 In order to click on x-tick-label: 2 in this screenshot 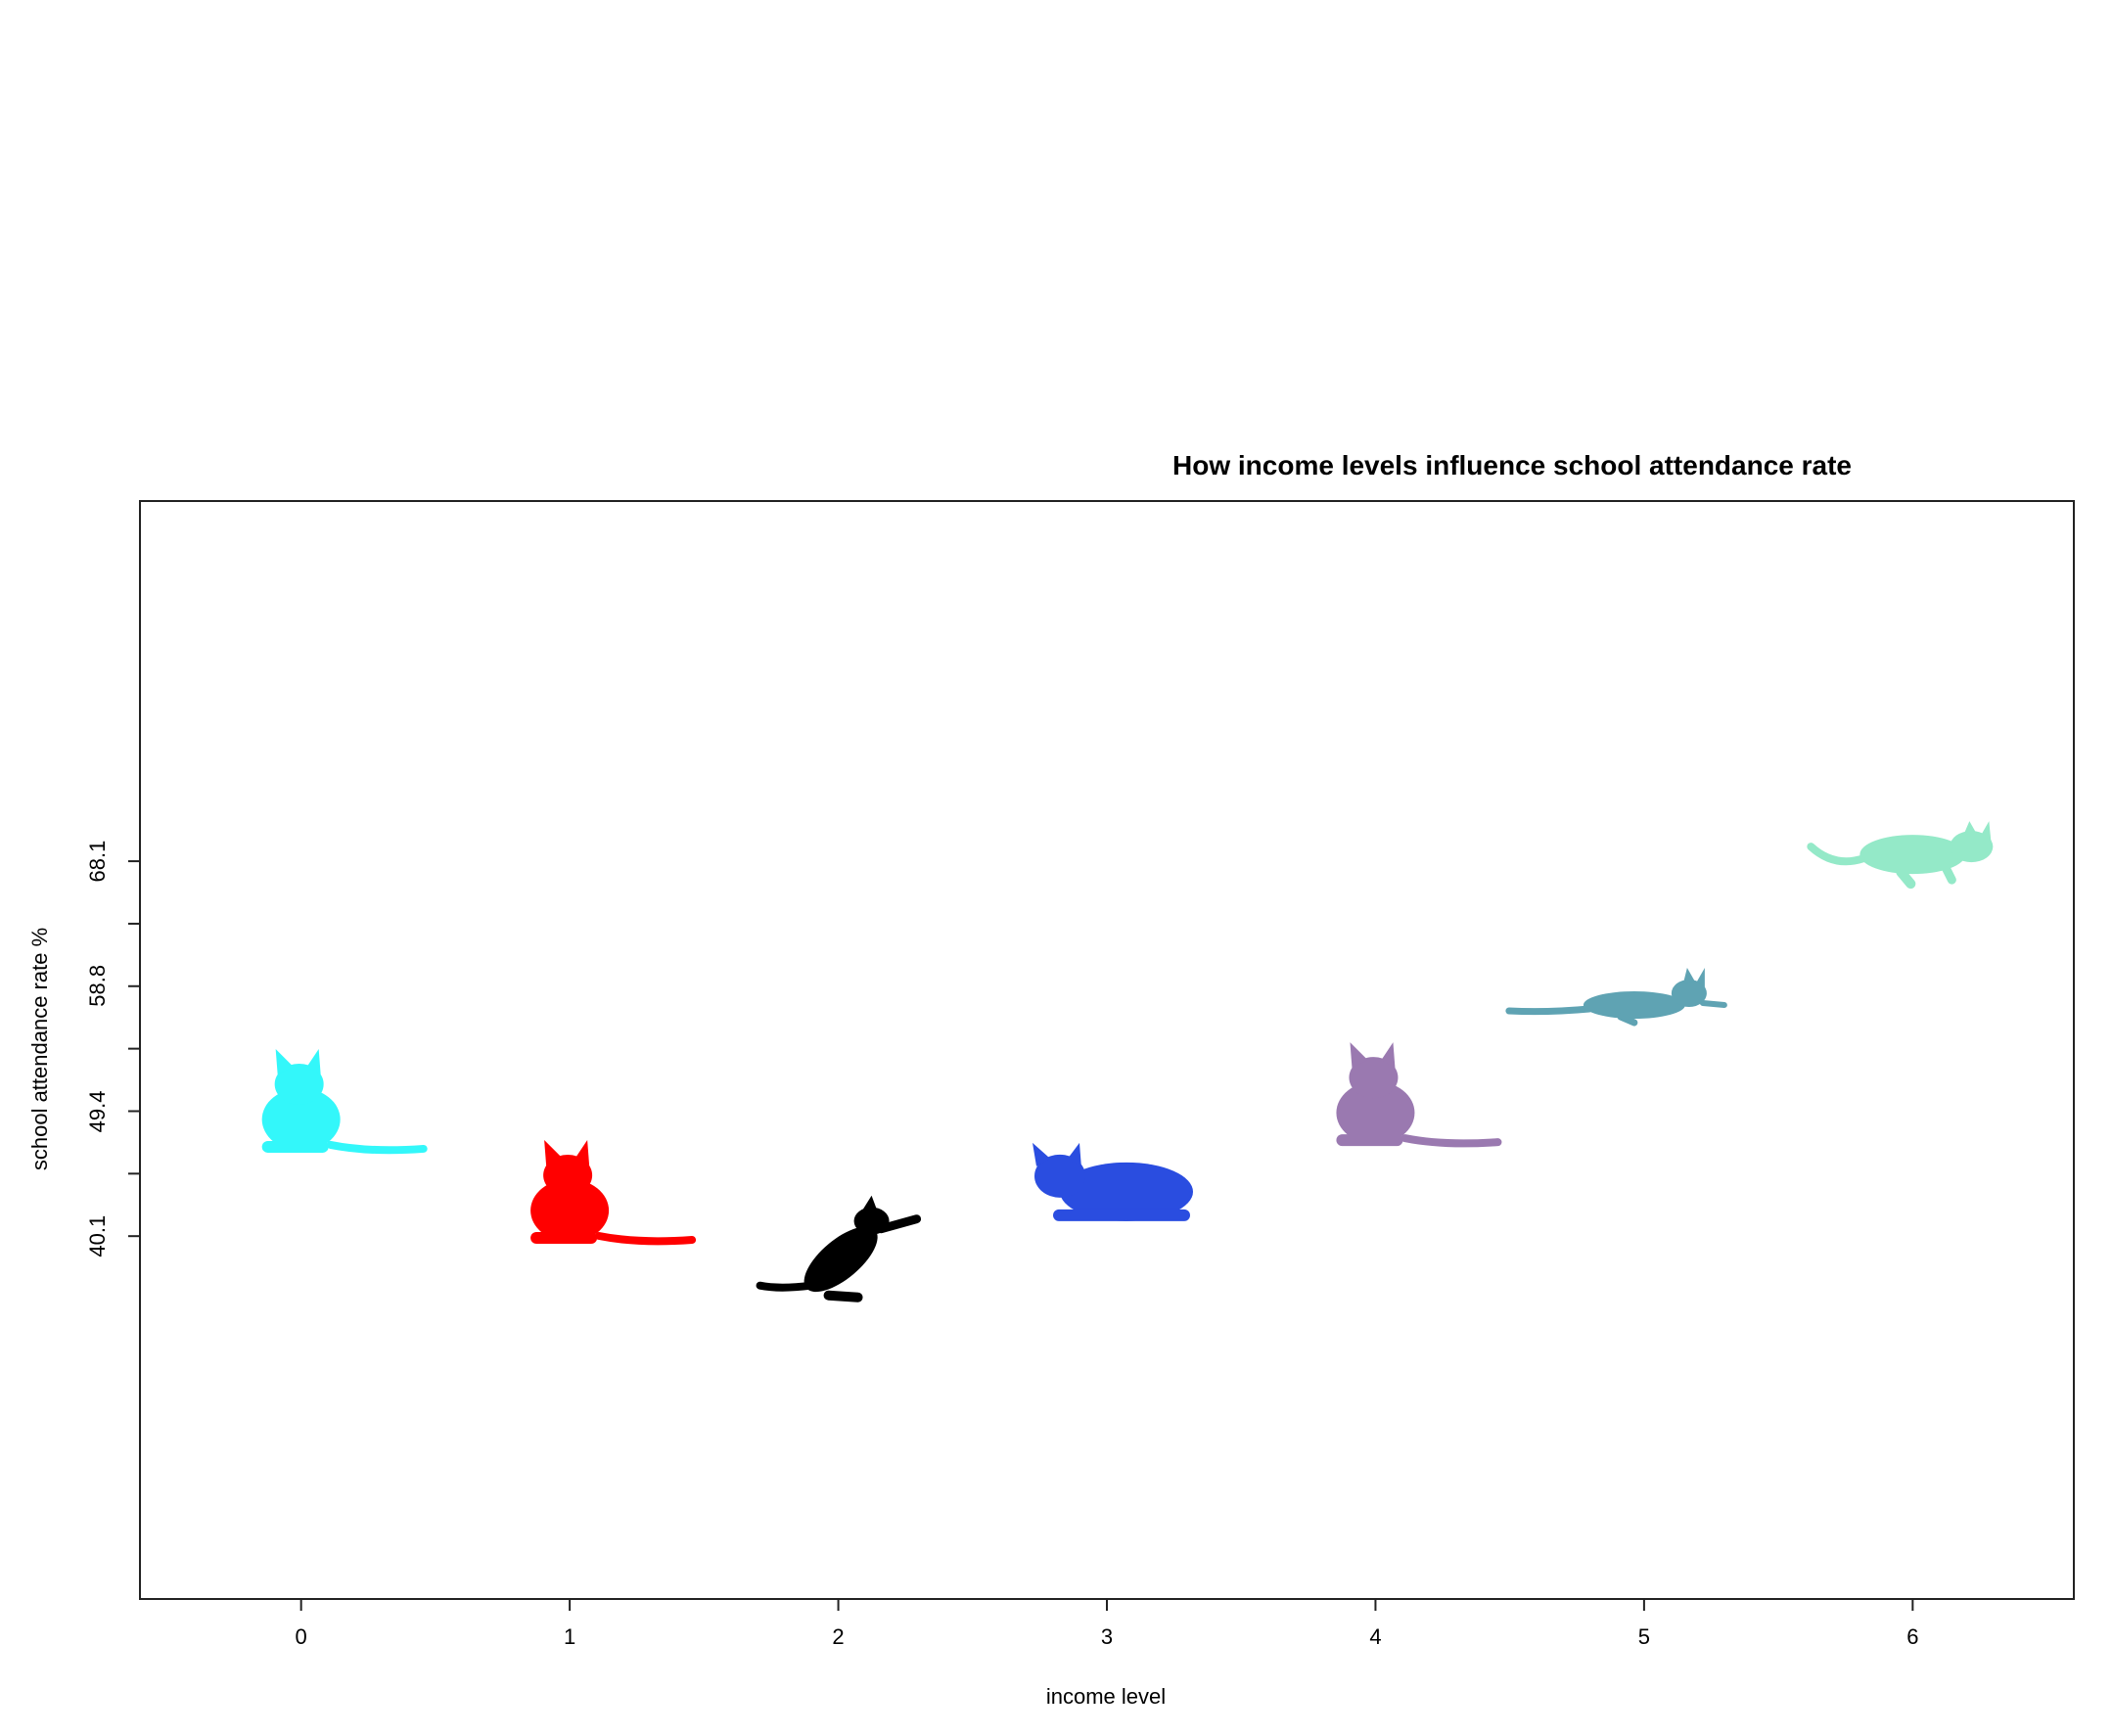, I will do `click(838, 1636)`.